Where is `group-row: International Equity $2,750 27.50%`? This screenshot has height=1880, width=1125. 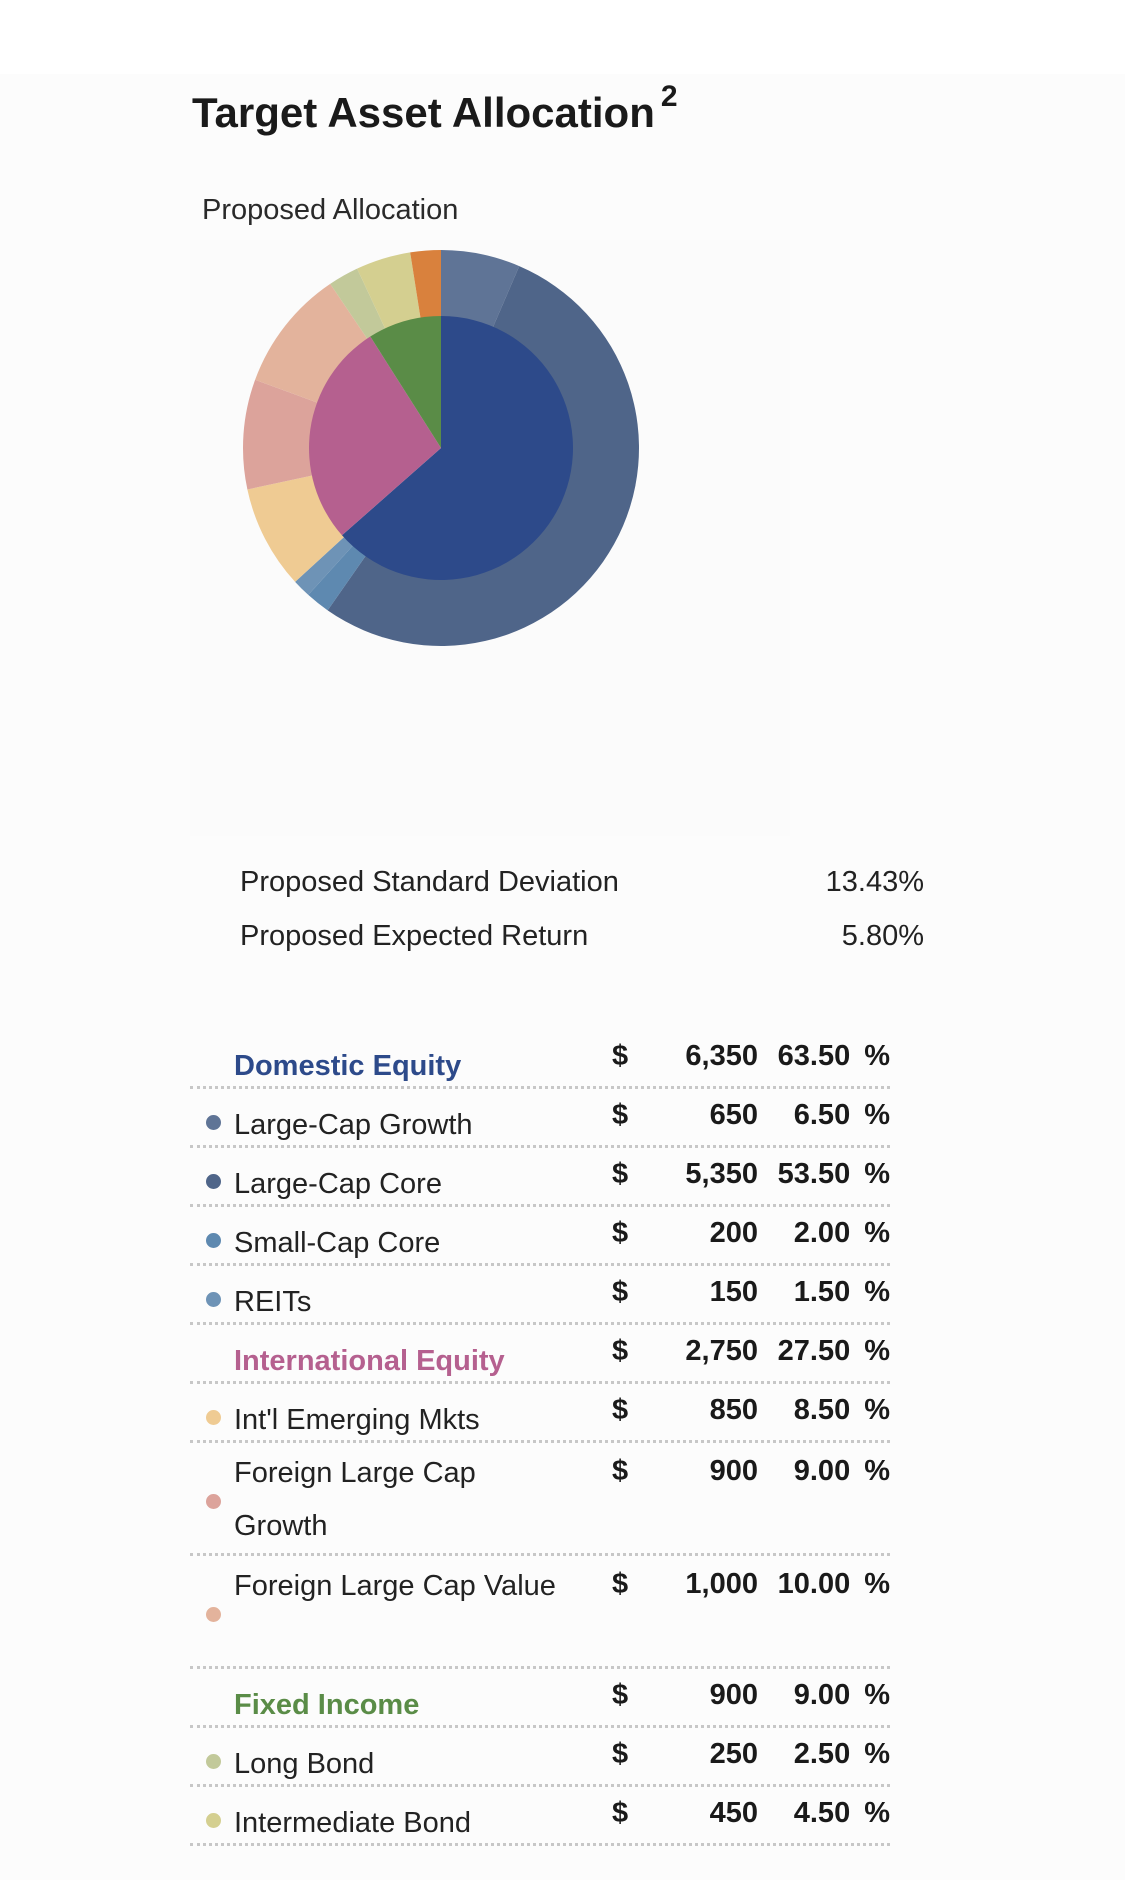
group-row: International Equity $2,750 27.50% is located at coordinates (540, 1354).